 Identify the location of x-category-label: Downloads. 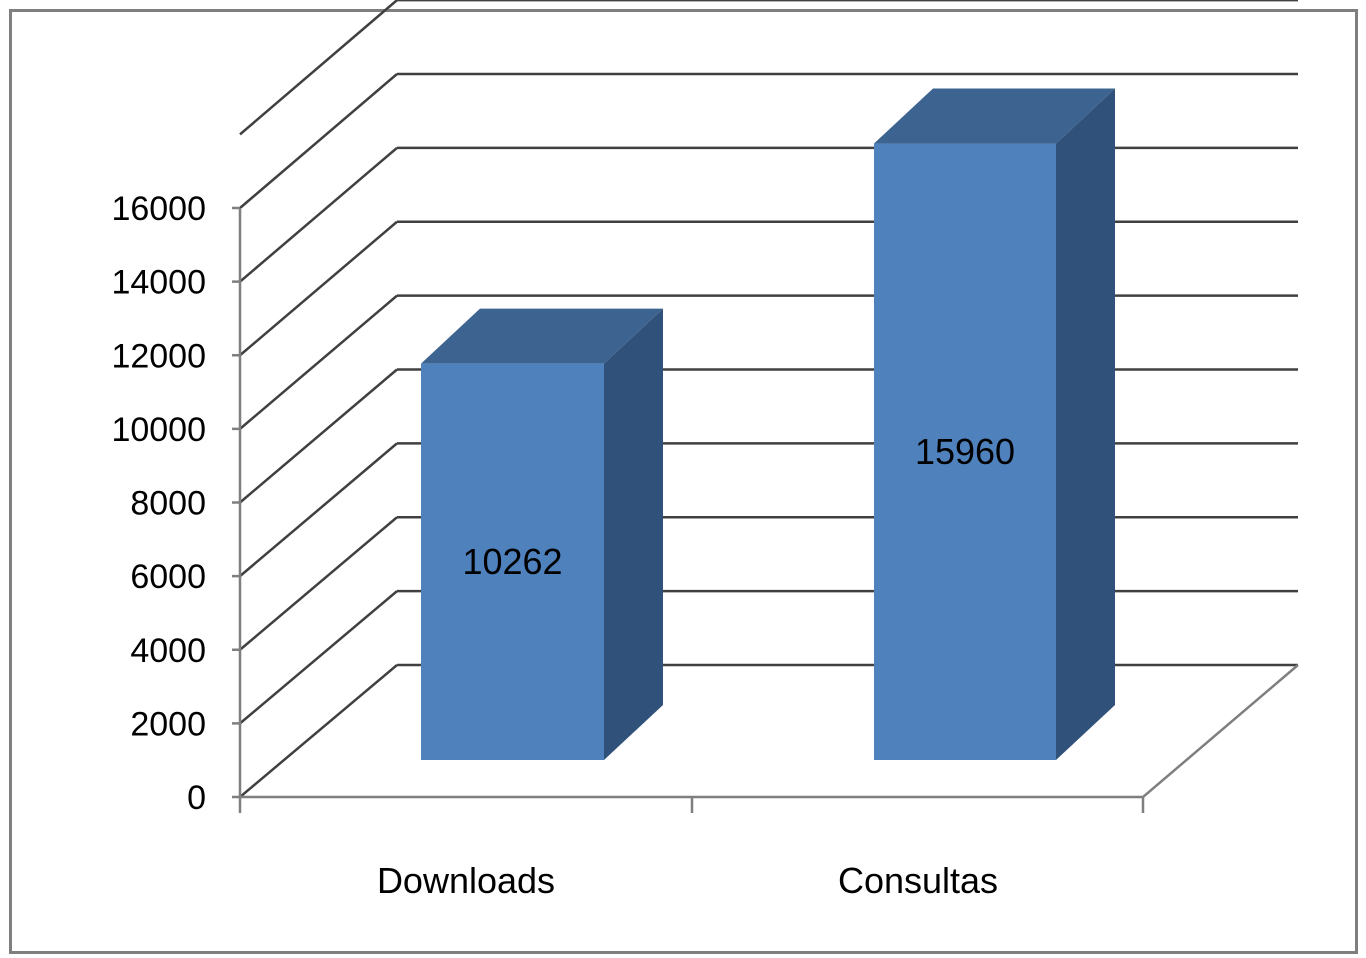
(466, 880).